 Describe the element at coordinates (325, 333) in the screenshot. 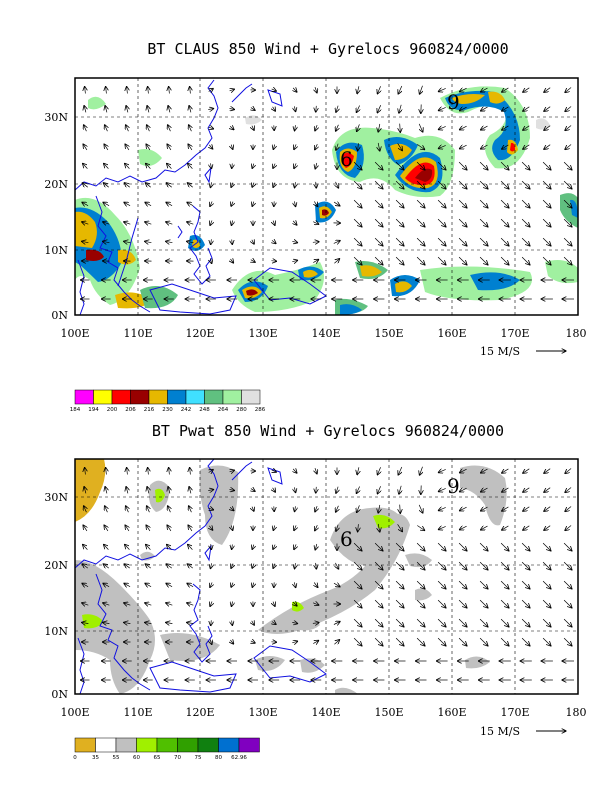

I see `top-xtick-140e: 140E` at that location.